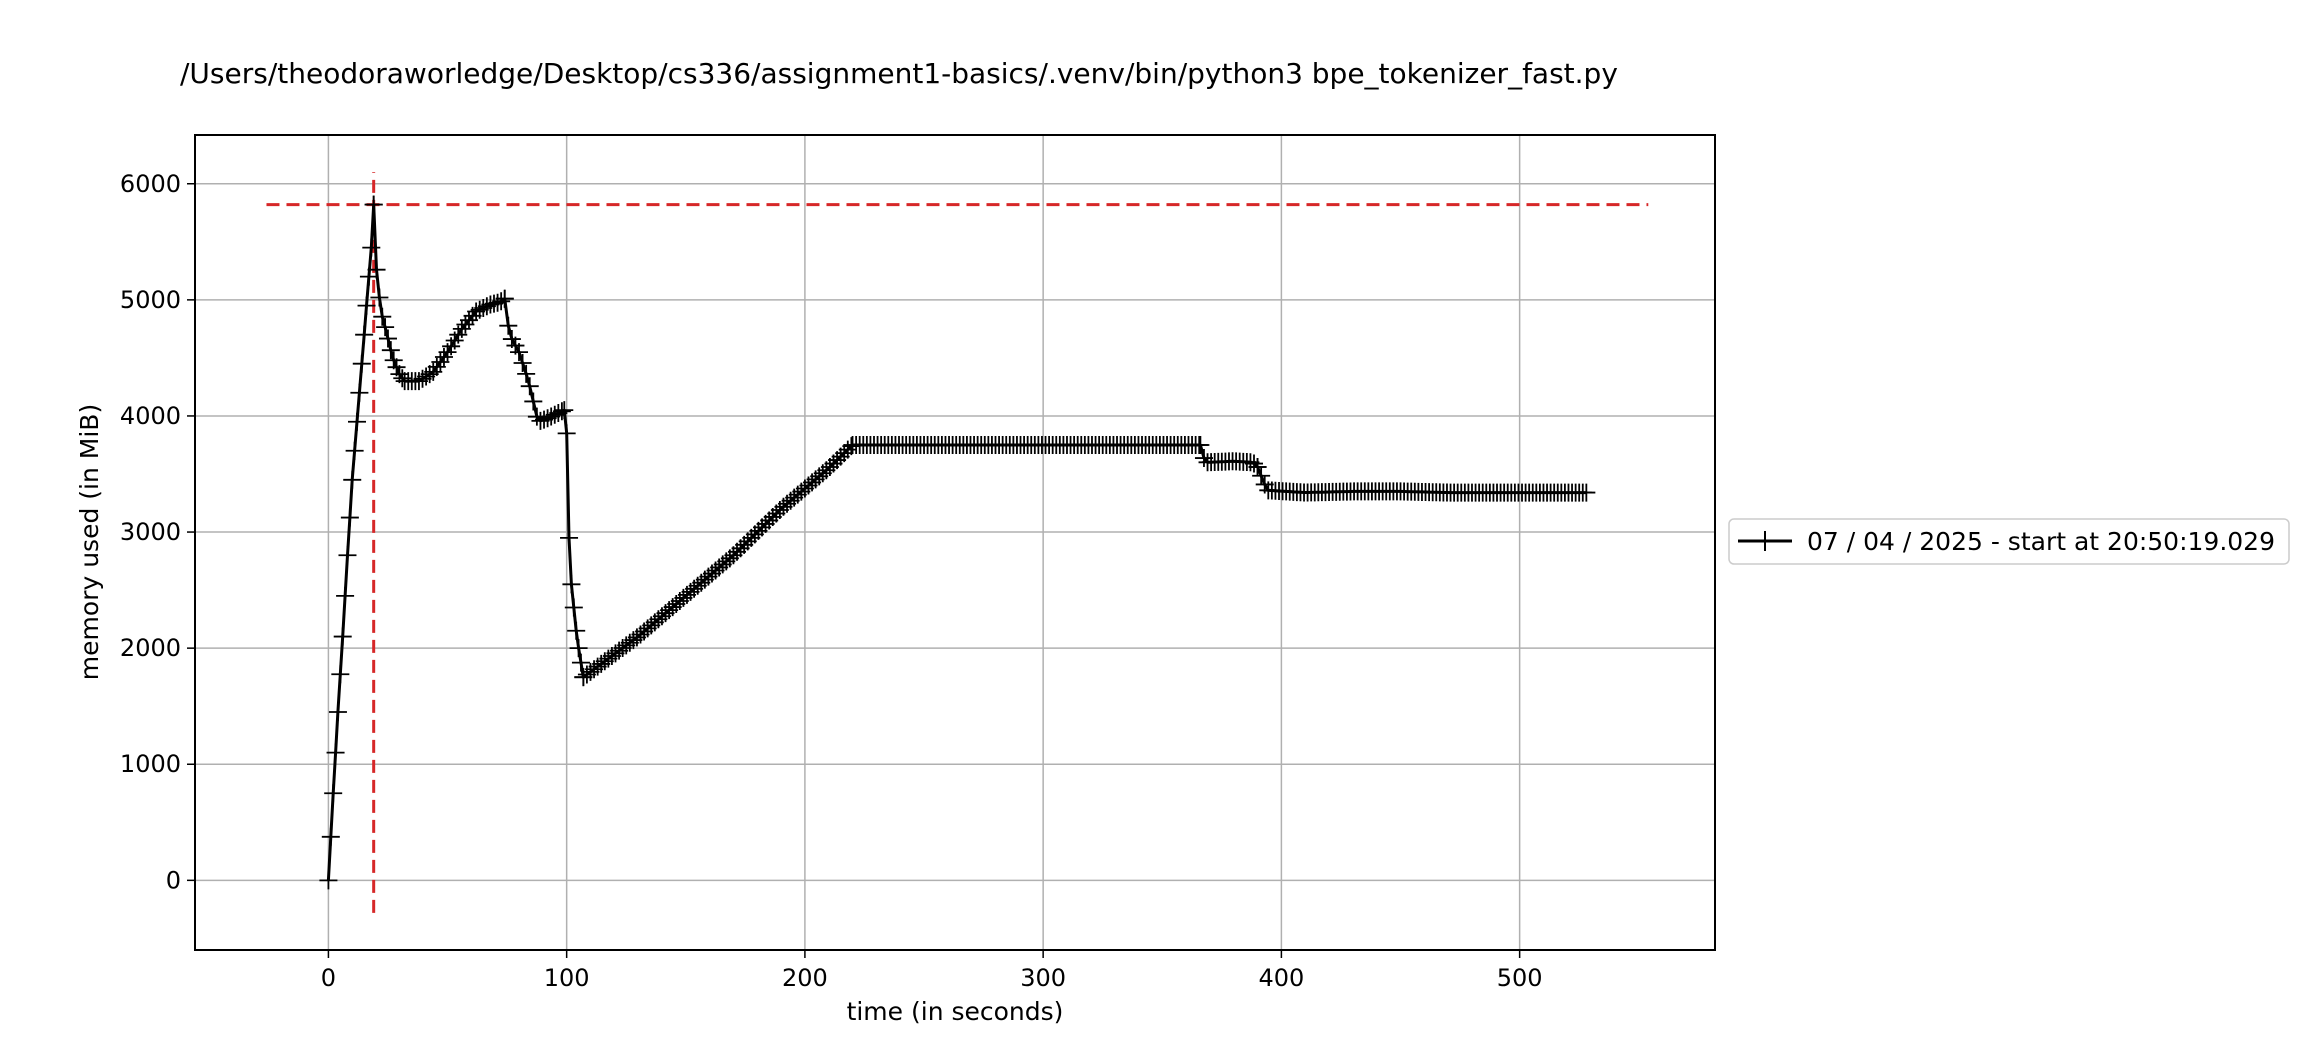  Describe the element at coordinates (567, 978) in the screenshot. I see `x-tick-label: 100` at that location.